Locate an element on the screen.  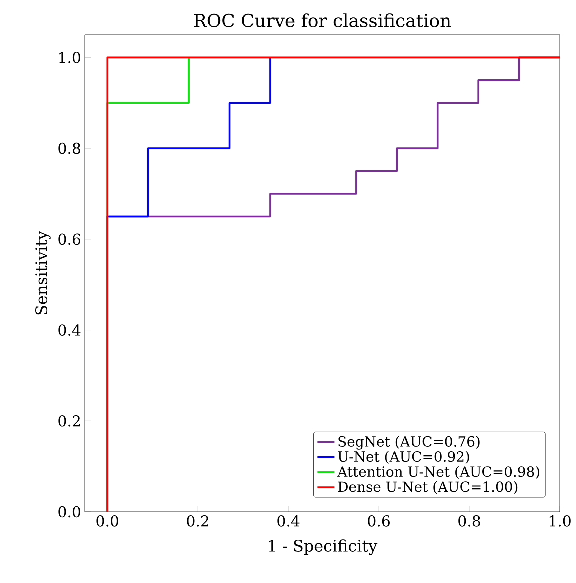
y-tick-label: 0.0 is located at coordinates (69, 512).